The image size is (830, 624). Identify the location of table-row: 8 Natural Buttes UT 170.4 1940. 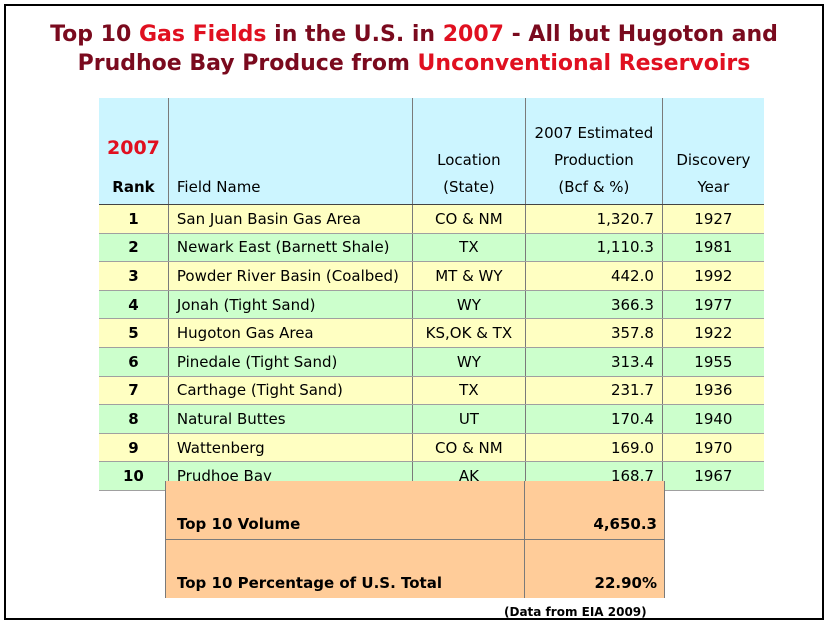
(431, 419).